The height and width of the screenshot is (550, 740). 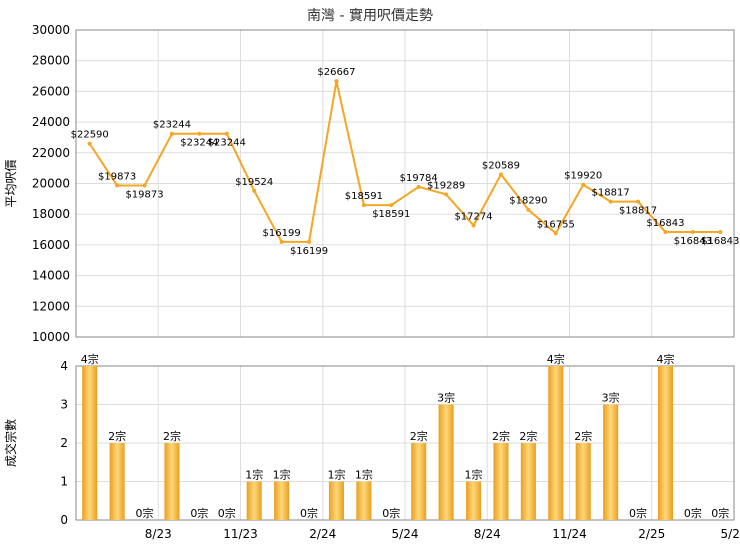 What do you see at coordinates (501, 165) in the screenshot?
I see `price-data-label: $20589` at bounding box center [501, 165].